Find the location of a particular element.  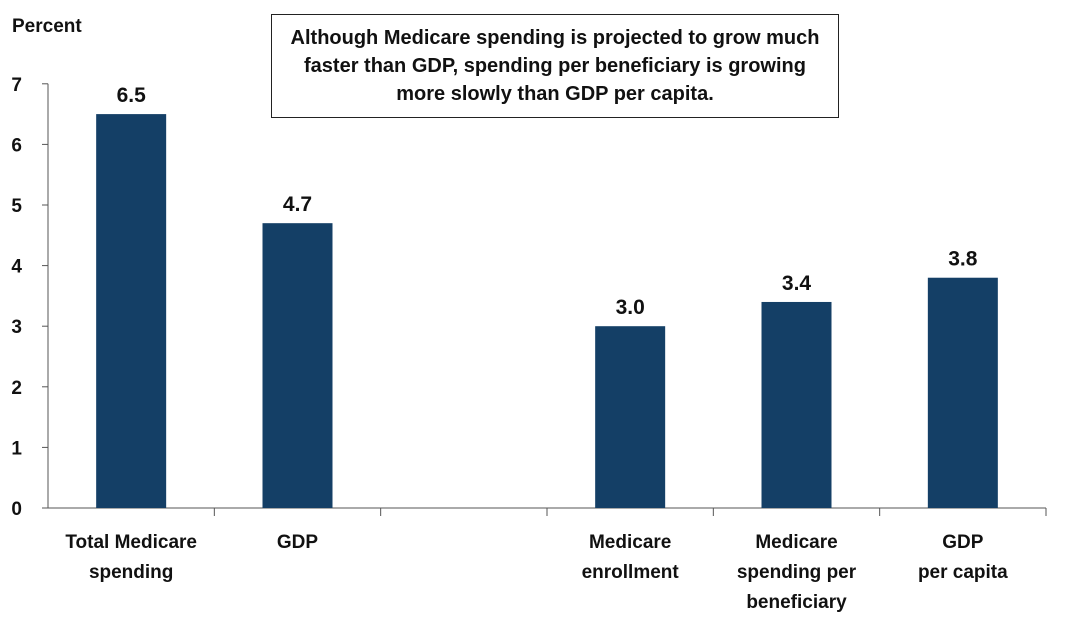

x-tick-label: per capita is located at coordinates (963, 572).